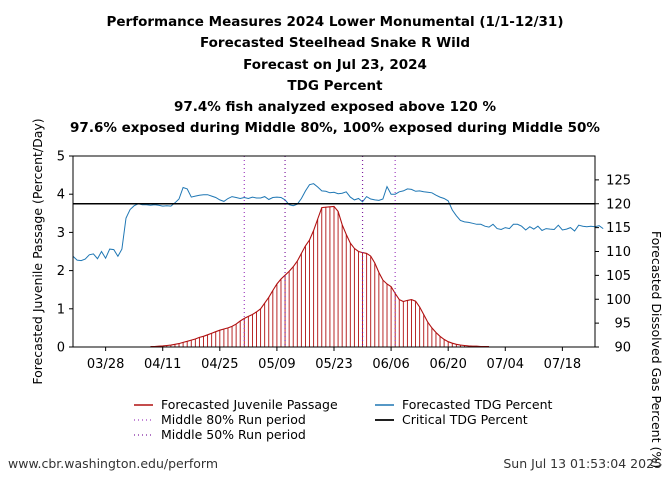 The image size is (670, 480). What do you see at coordinates (61, 271) in the screenshot?
I see `y-tick-label: 2` at bounding box center [61, 271].